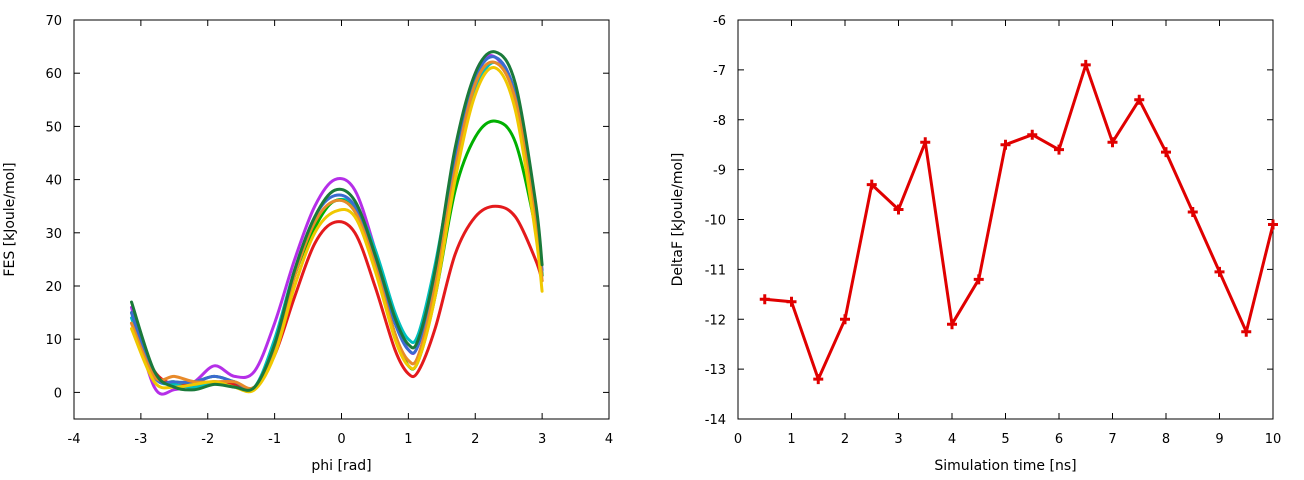  Describe the element at coordinates (715, 420) in the screenshot. I see `deltaf-y-tick-label: -14` at that location.